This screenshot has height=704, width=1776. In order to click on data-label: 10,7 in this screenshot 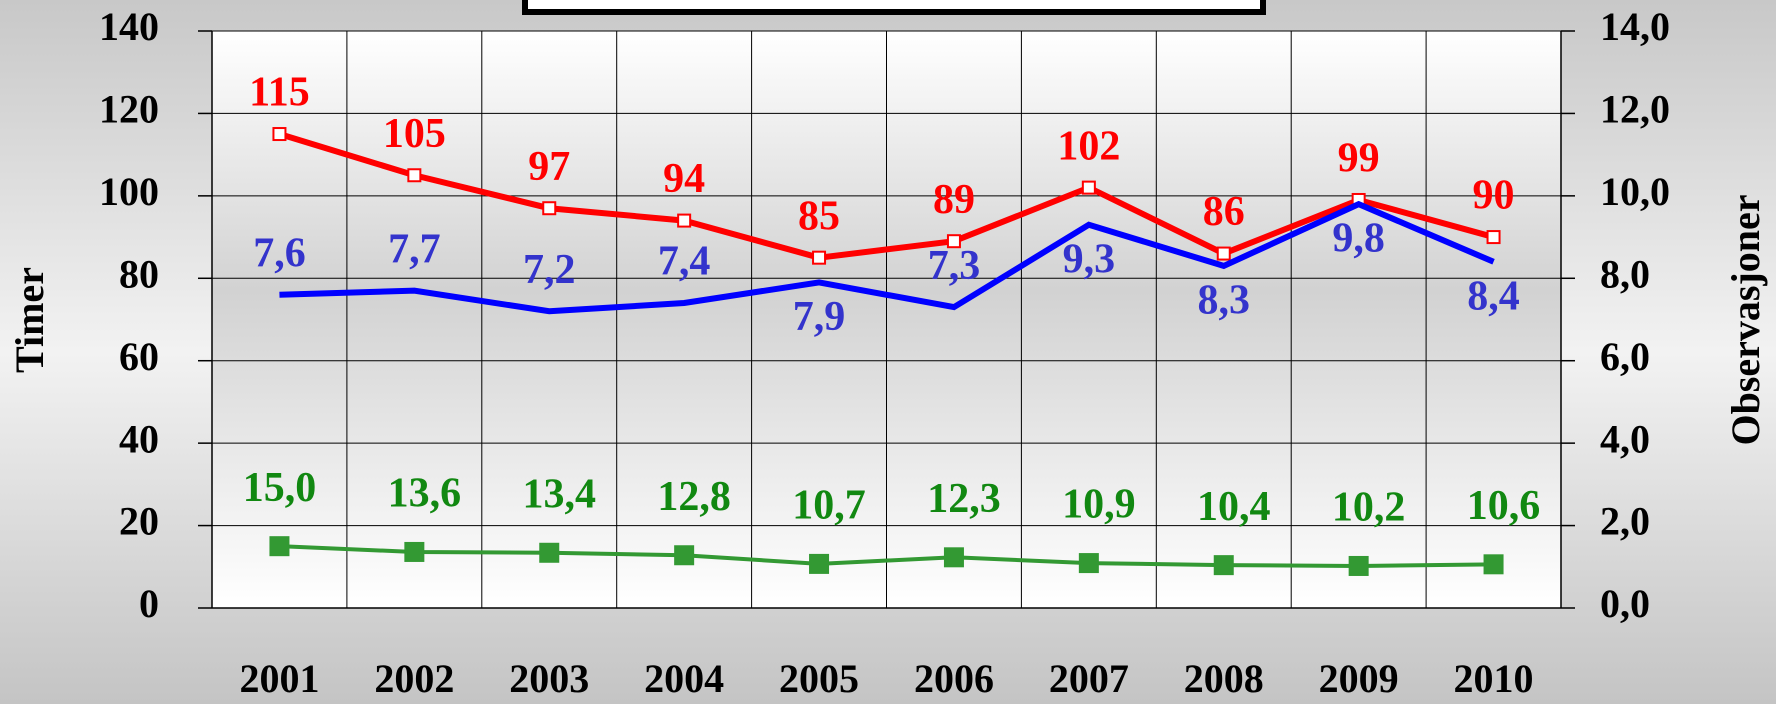, I will do `click(829, 506)`.